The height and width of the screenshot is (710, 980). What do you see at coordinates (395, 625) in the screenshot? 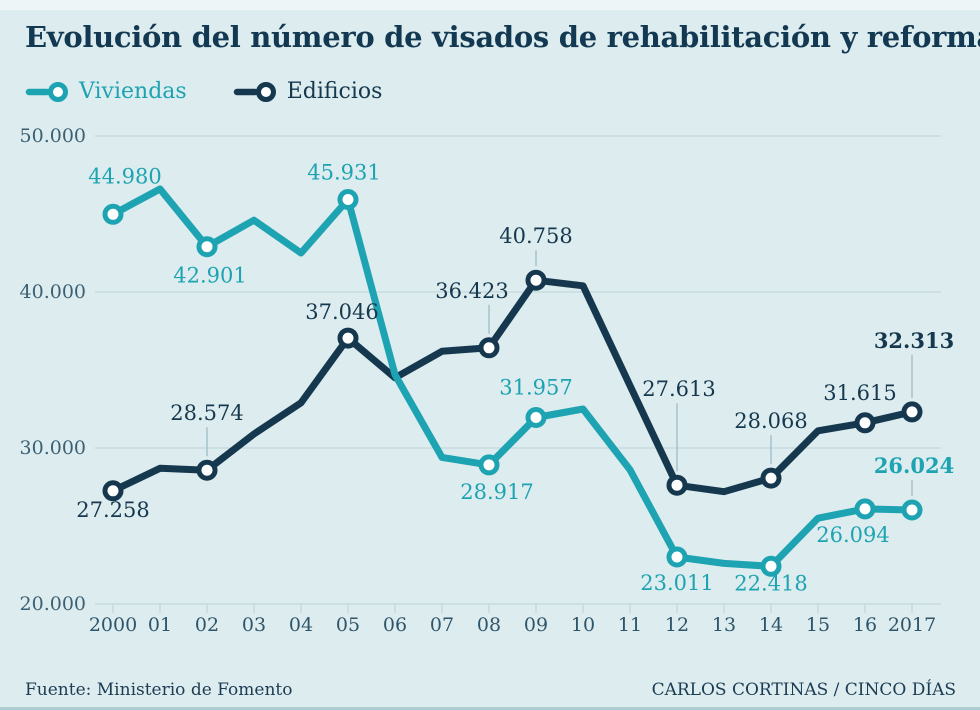
I see `x-axis-label: 06` at bounding box center [395, 625].